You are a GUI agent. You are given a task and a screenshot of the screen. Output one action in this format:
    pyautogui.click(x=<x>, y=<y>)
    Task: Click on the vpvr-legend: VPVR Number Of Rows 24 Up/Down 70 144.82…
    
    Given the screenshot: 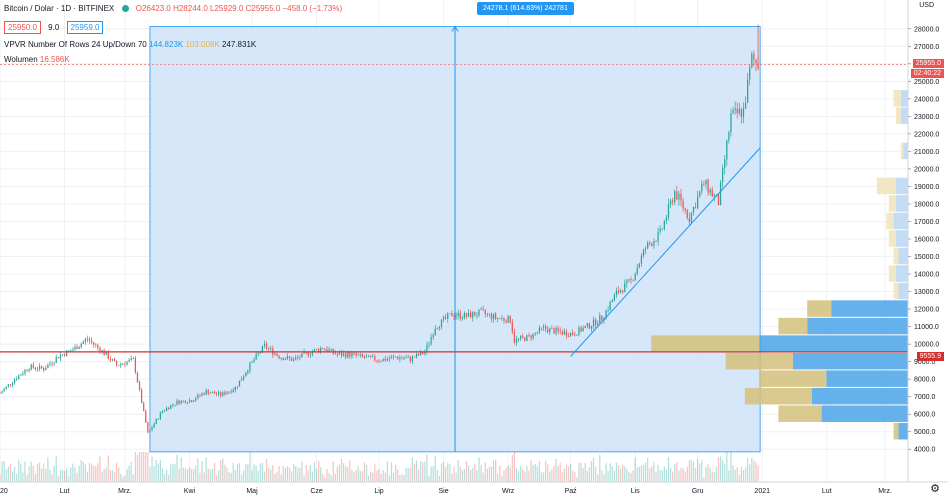 What is the action you would take?
    pyautogui.click(x=130, y=44)
    